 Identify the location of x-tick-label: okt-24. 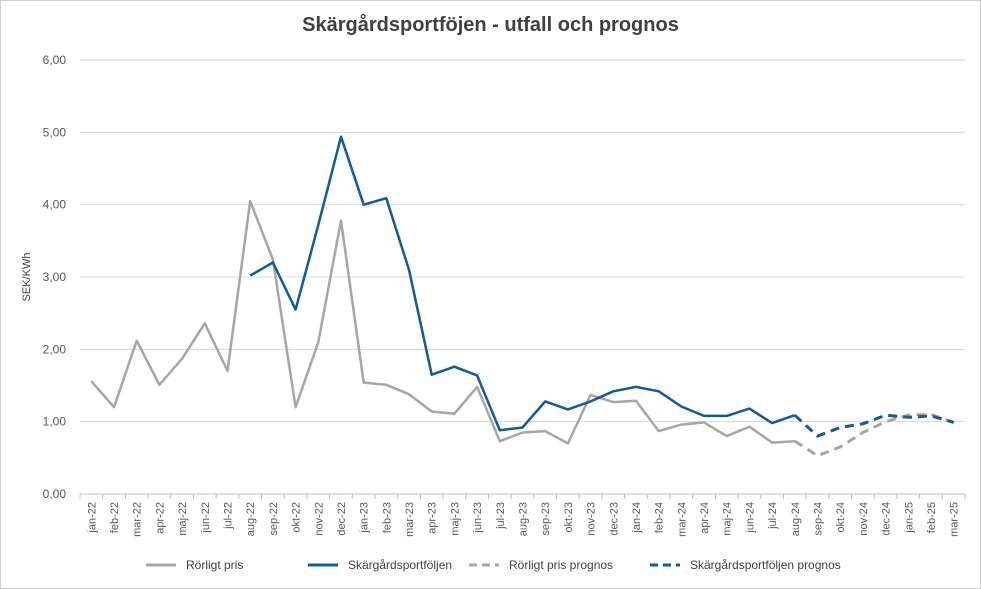
(841, 517).